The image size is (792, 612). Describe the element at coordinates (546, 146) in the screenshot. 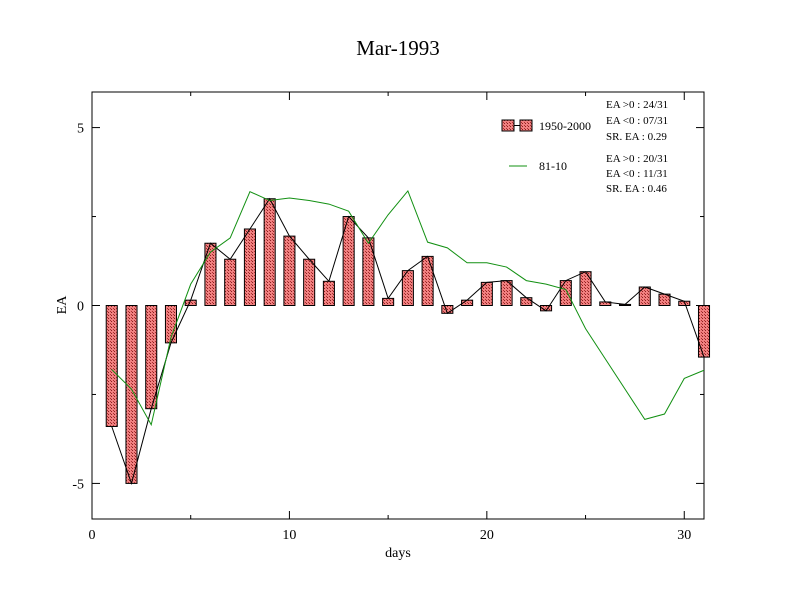

I see `legend: 1950-2000 81-10` at that location.